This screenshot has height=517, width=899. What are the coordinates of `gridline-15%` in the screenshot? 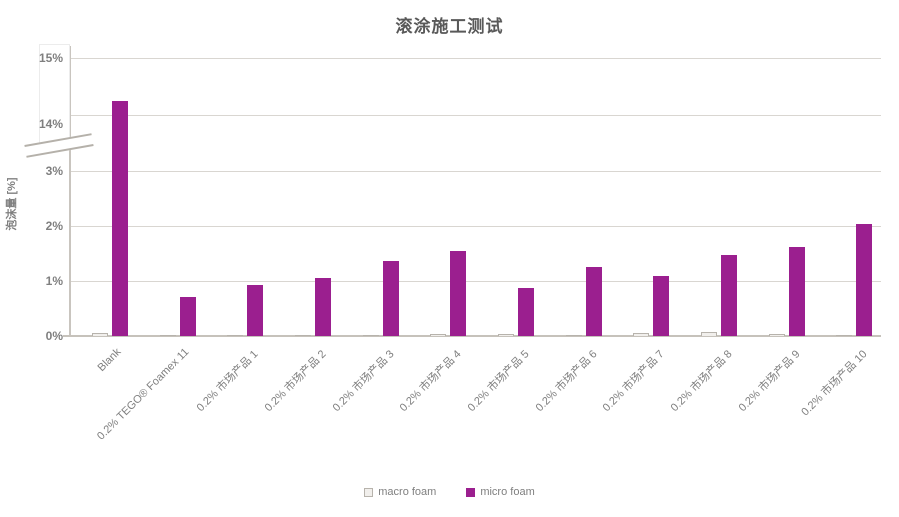 It's located at (476, 58).